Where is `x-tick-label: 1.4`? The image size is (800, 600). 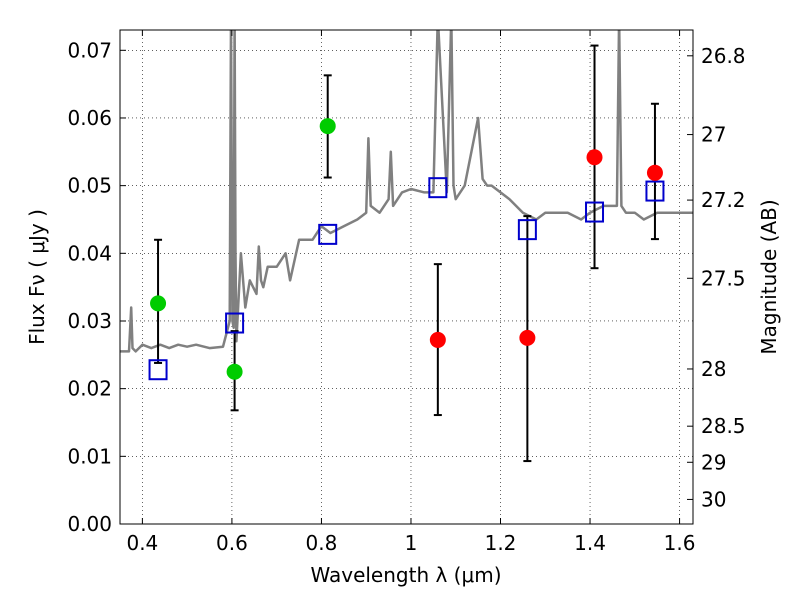
x-tick-label: 1.4 is located at coordinates (590, 543).